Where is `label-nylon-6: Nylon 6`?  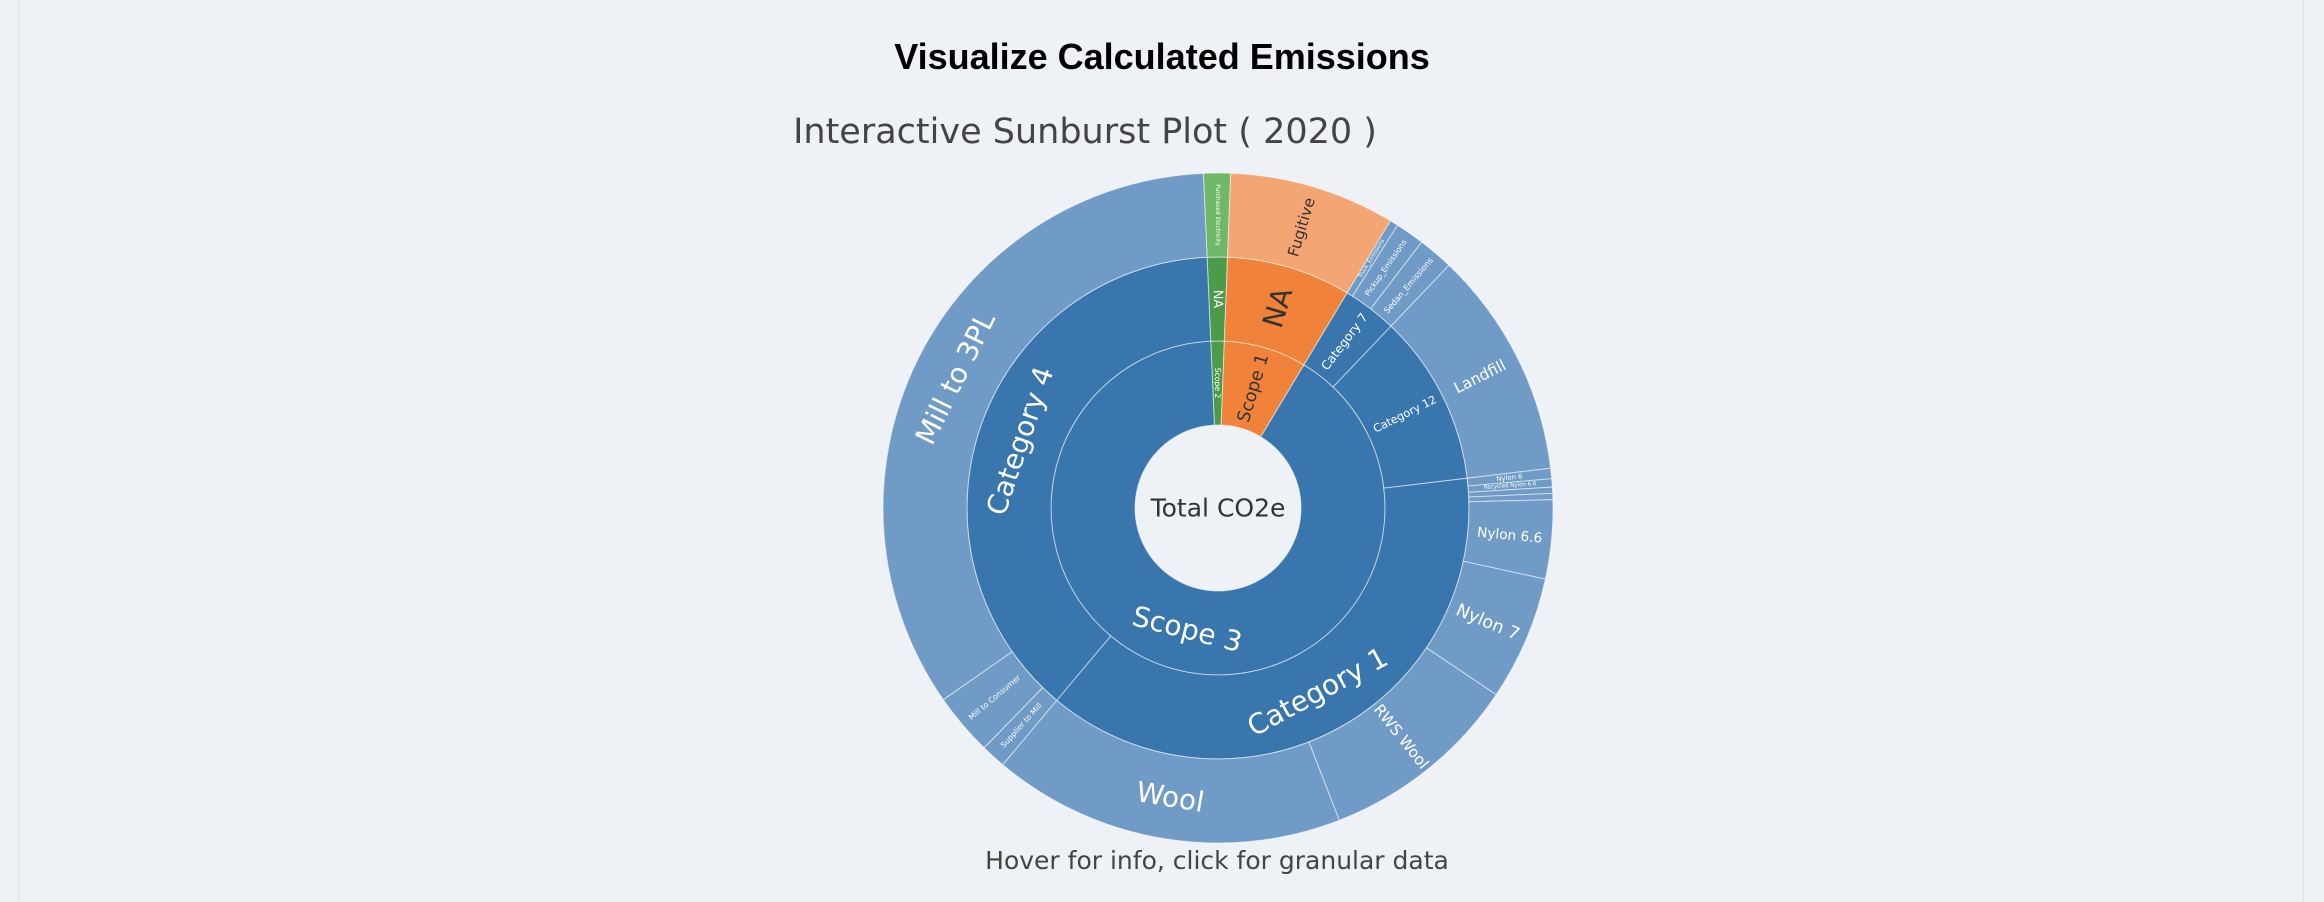 label-nylon-6: Nylon 6 is located at coordinates (1509, 477).